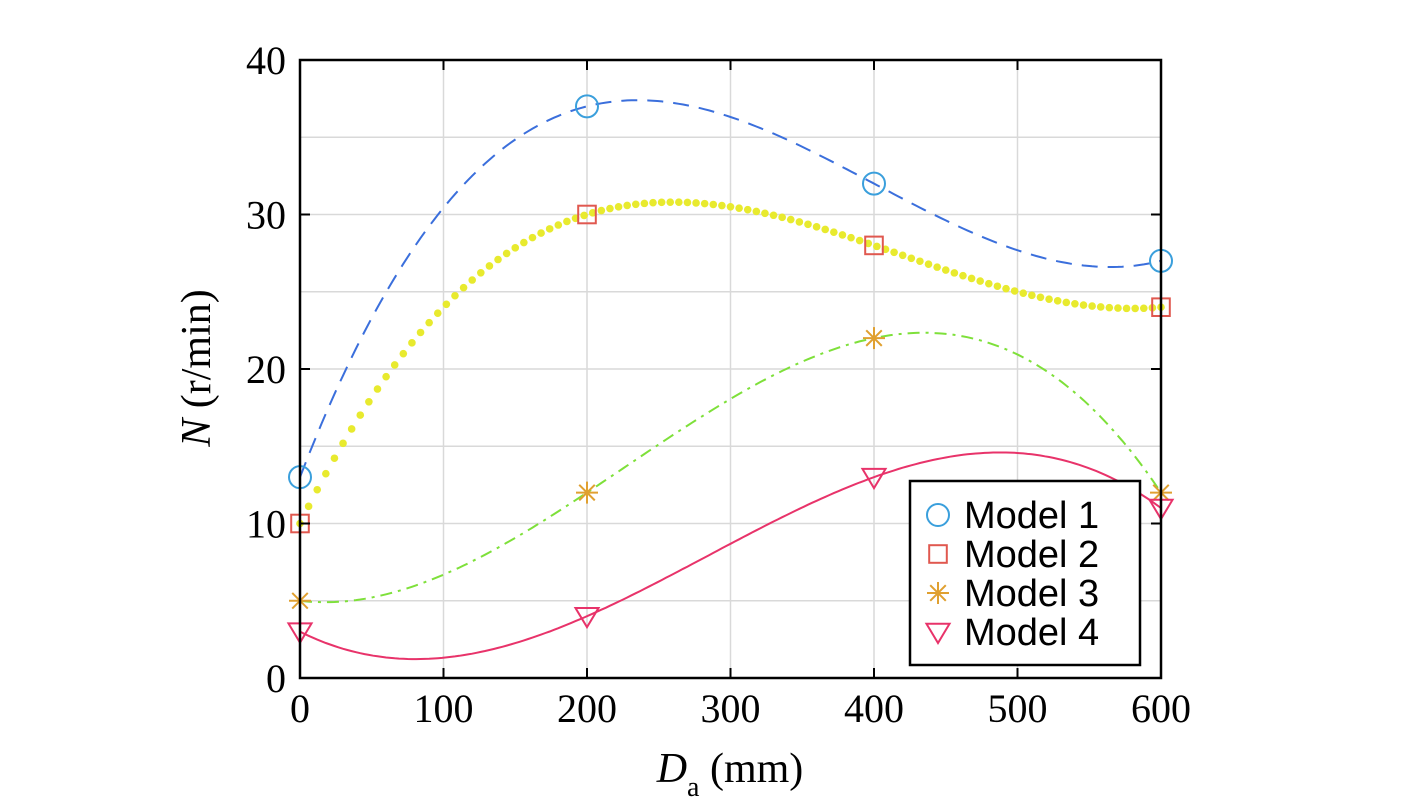  What do you see at coordinates (197, 348) in the screenshot?
I see `y-axis-label-unit: (r/min)` at bounding box center [197, 348].